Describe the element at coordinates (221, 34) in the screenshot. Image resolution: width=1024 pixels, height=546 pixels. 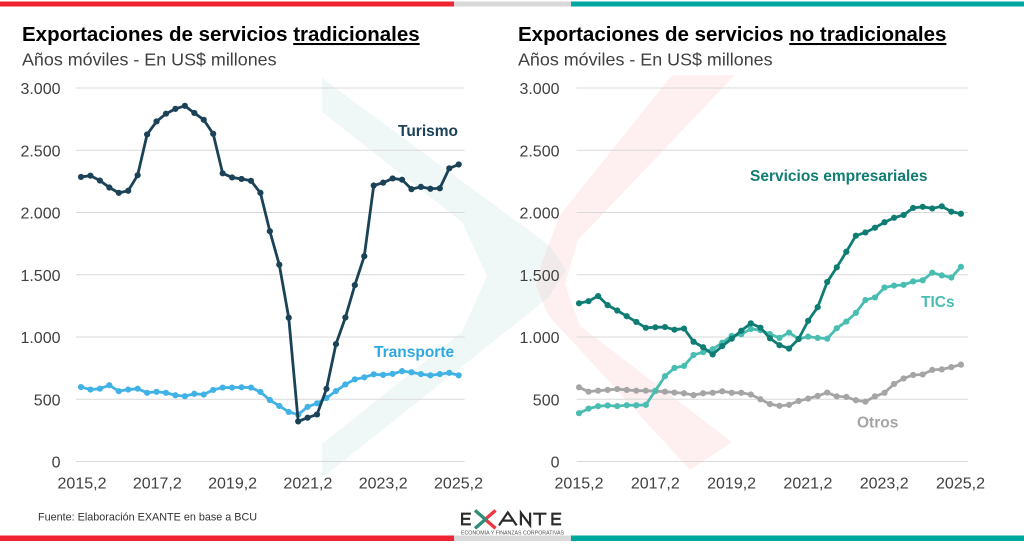
I see `svg-text:Exportaciones de servicios tra: Exportaciones de servicios tradicionales` at that location.